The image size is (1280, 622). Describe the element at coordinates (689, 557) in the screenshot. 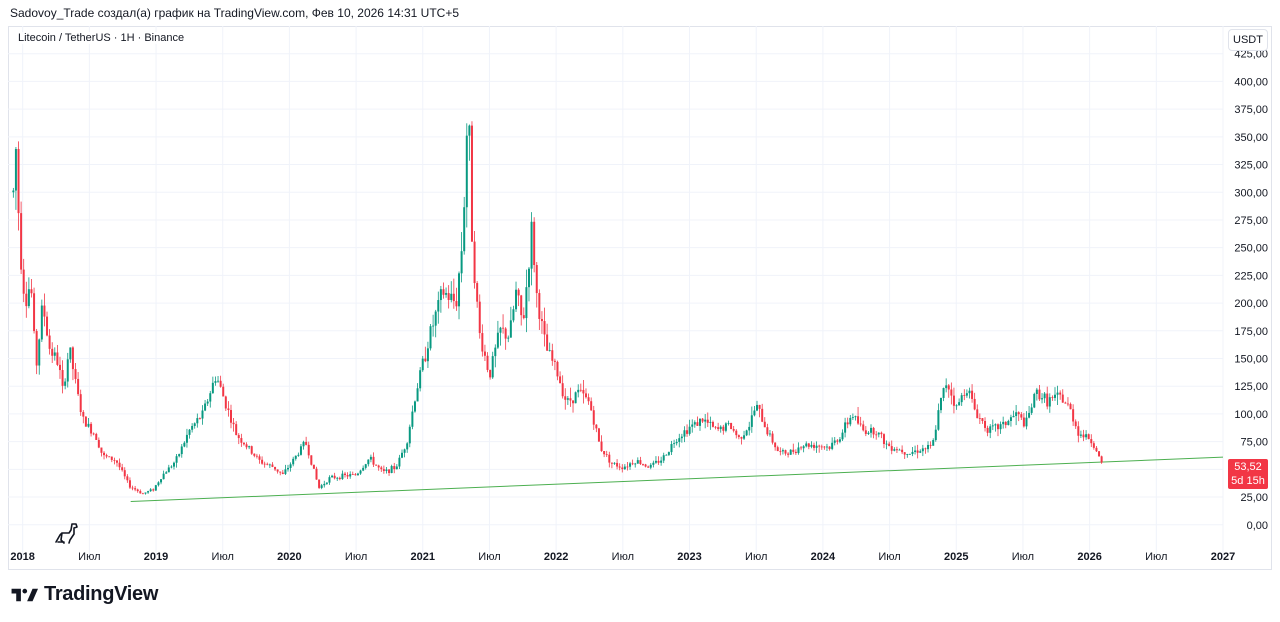

I see `x-tick-label: 2023` at that location.